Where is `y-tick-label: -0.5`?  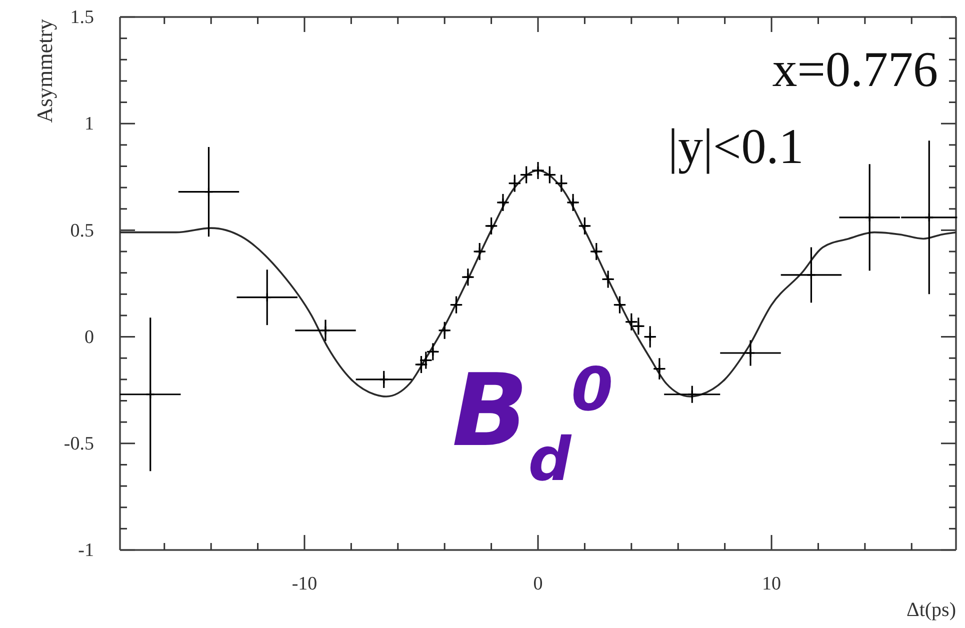
y-tick-label: -0.5 is located at coordinates (79, 443).